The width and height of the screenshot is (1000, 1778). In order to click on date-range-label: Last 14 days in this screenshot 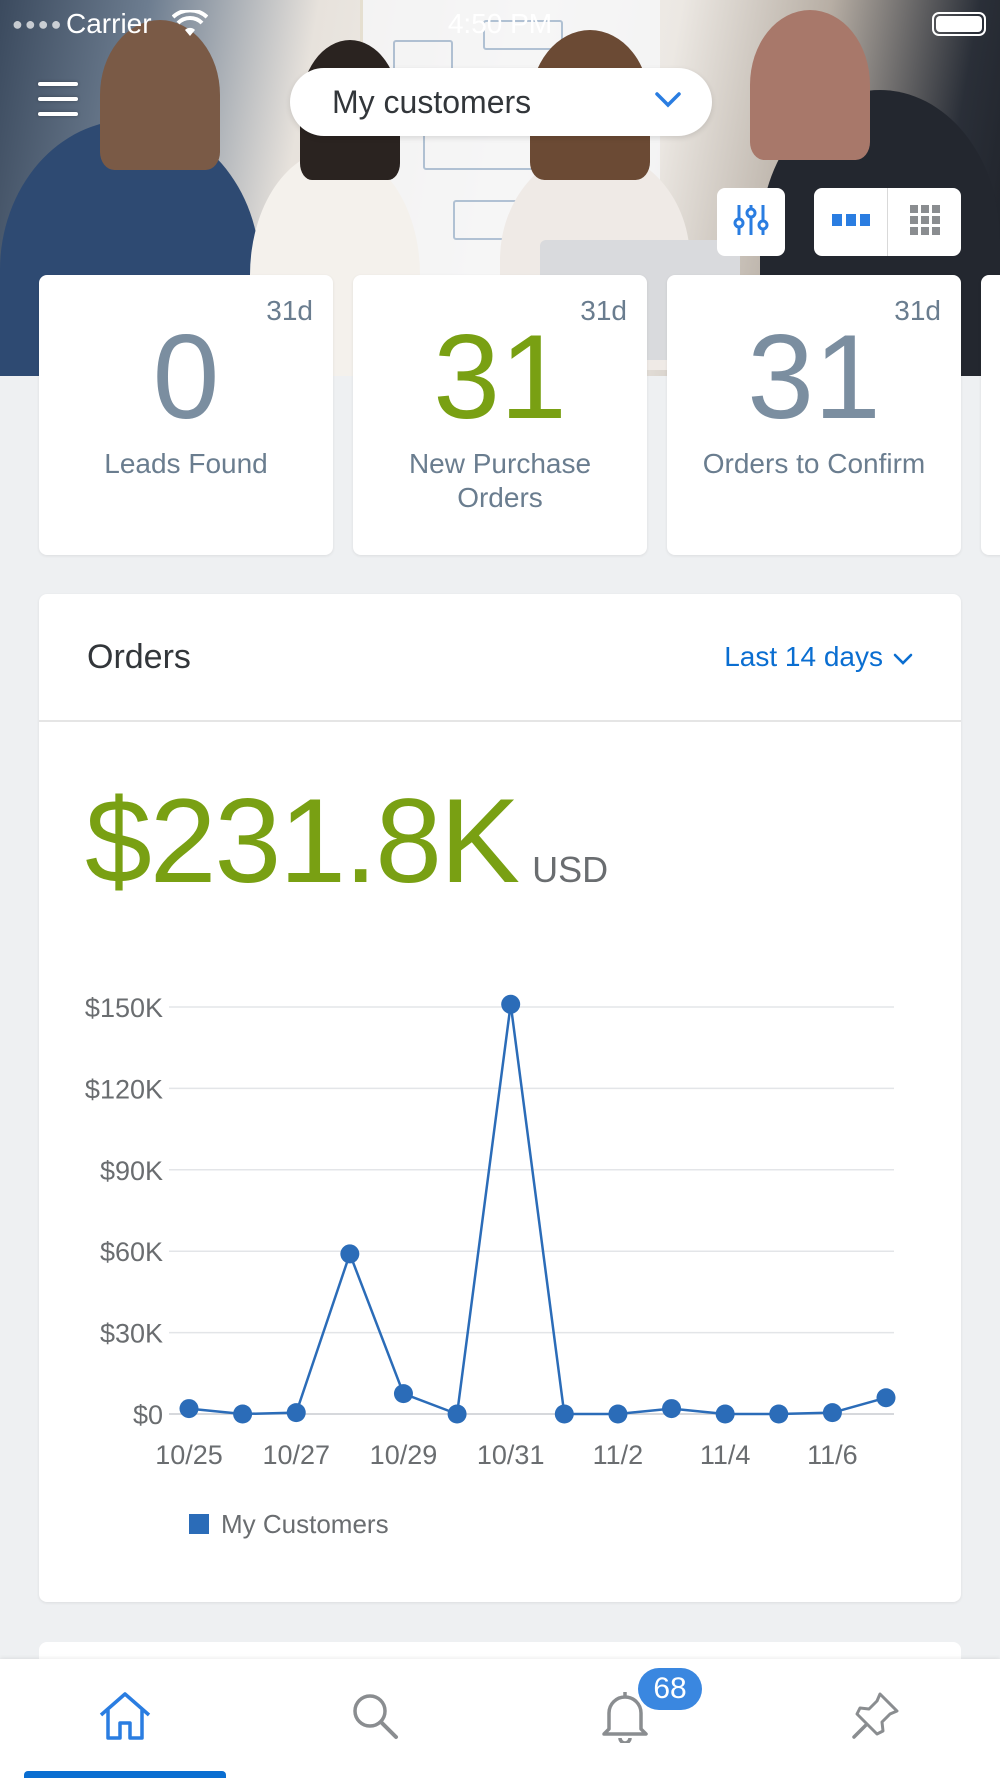, I will do `click(803, 656)`.